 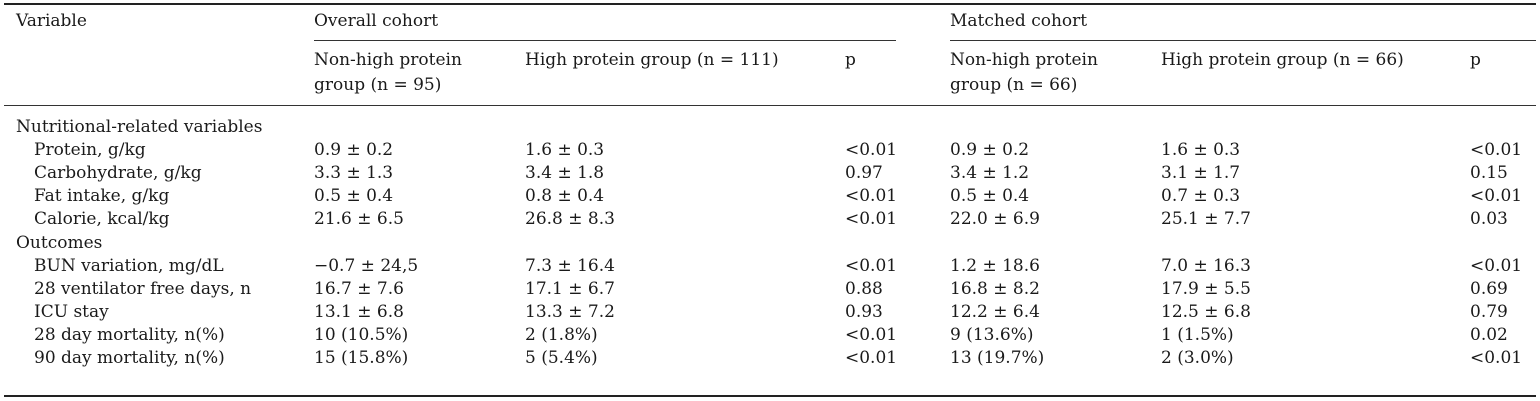 I want to click on overall-cohort-rule, so click(x=605, y=40).